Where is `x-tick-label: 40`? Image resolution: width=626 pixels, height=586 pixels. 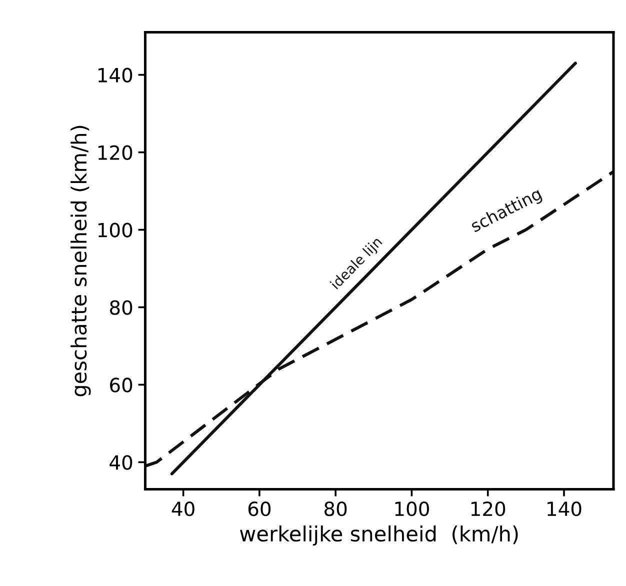 x-tick-label: 40 is located at coordinates (183, 508).